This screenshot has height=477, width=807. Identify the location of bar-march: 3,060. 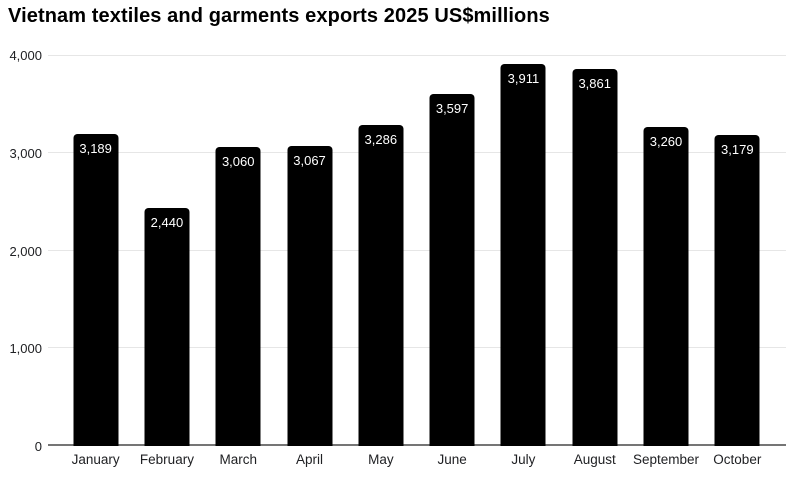
(238, 296).